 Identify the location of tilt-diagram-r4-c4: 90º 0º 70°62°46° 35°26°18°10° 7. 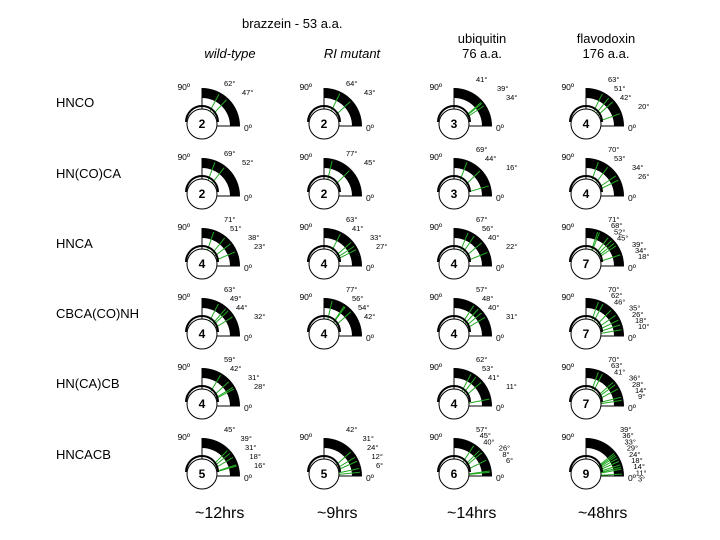
(605, 317).